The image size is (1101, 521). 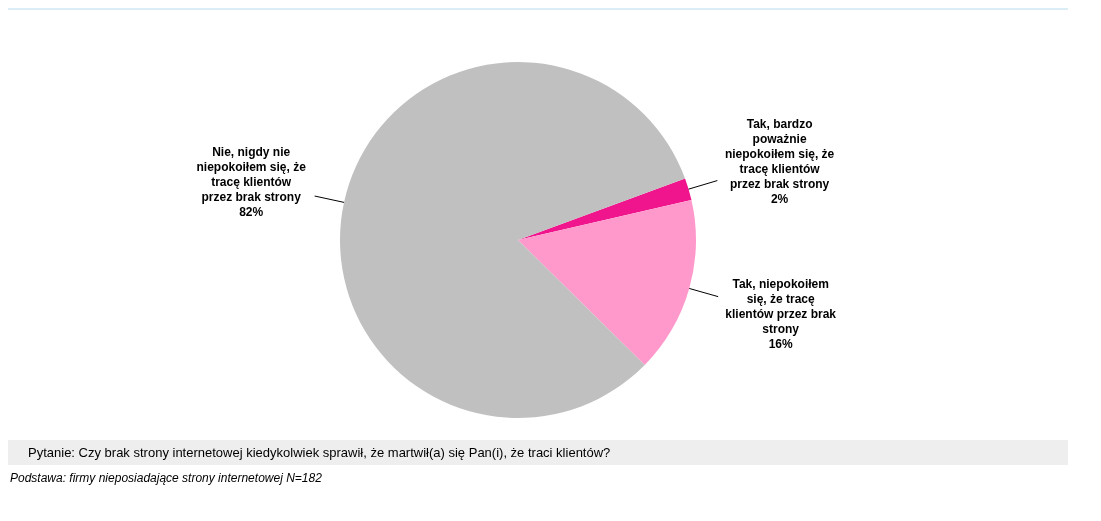 What do you see at coordinates (538, 452) in the screenshot?
I see `text: Pytanie: Czy brak strony internetowej kiedykolwiek sprawił, że martwił(a) się Pan(i), że traci klientów?` at bounding box center [538, 452].